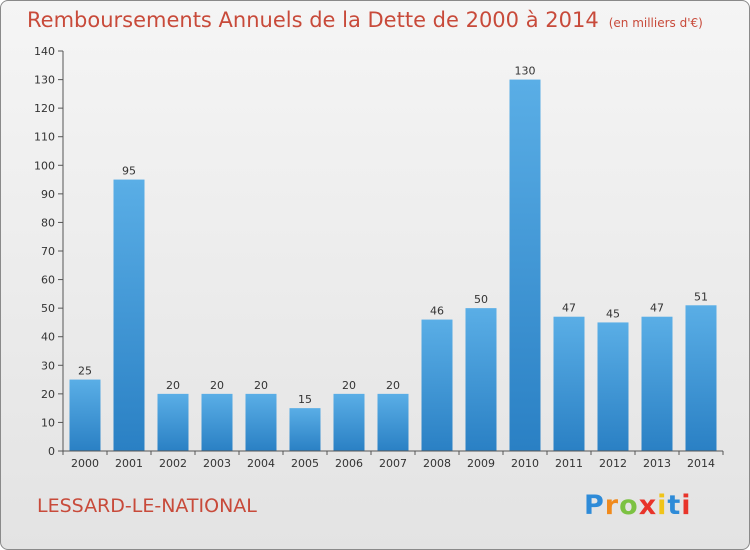  Describe the element at coordinates (481, 379) in the screenshot. I see `bar-2009` at that location.